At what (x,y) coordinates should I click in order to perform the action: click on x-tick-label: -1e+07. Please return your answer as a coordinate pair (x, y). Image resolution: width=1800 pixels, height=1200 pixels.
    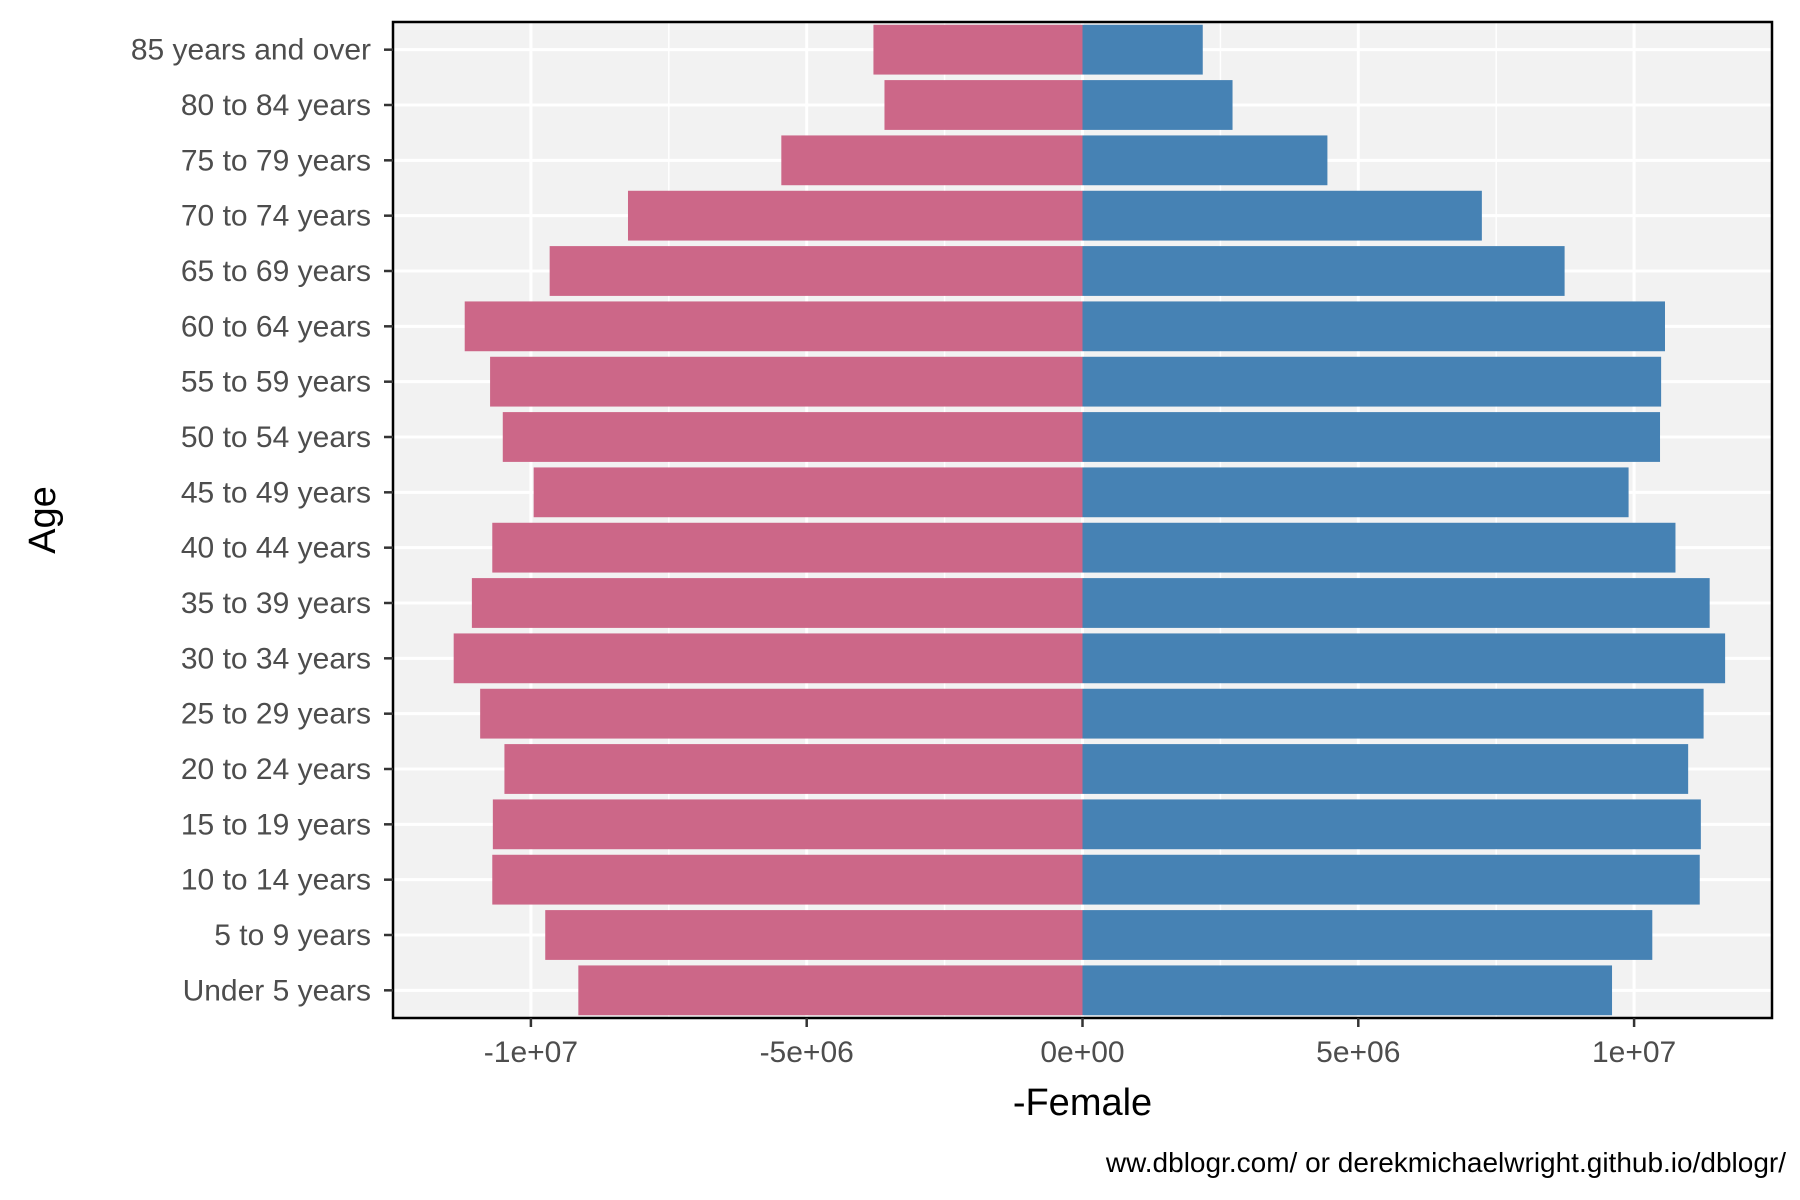
    Looking at the image, I should click on (531, 1052).